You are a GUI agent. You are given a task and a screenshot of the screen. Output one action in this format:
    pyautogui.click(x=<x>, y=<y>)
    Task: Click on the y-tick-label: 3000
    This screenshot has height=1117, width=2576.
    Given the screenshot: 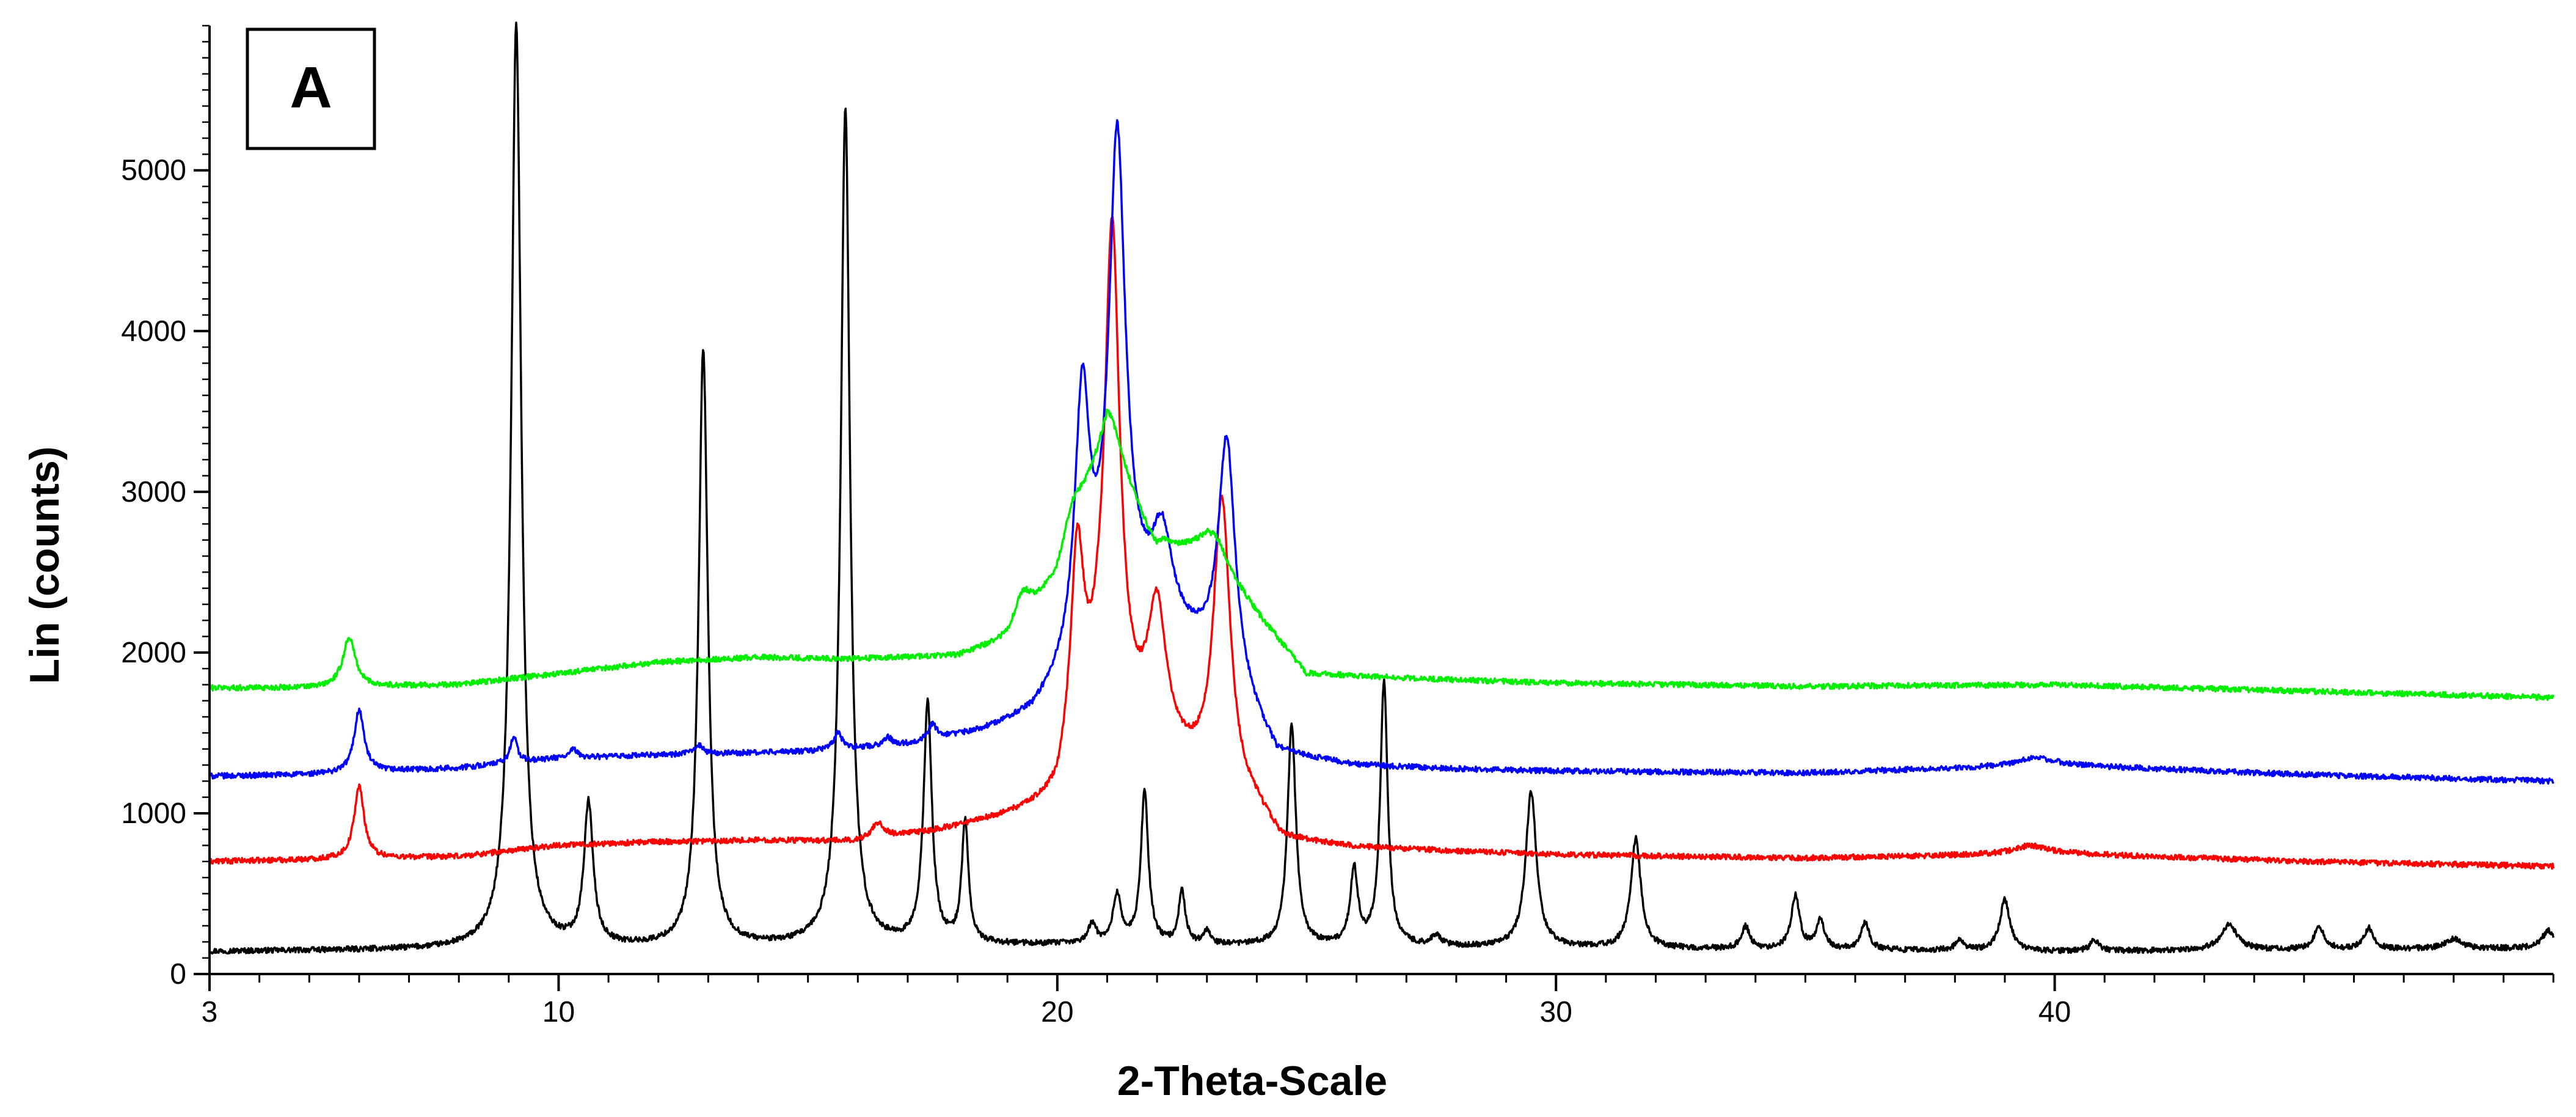 What is the action you would take?
    pyautogui.click(x=153, y=492)
    